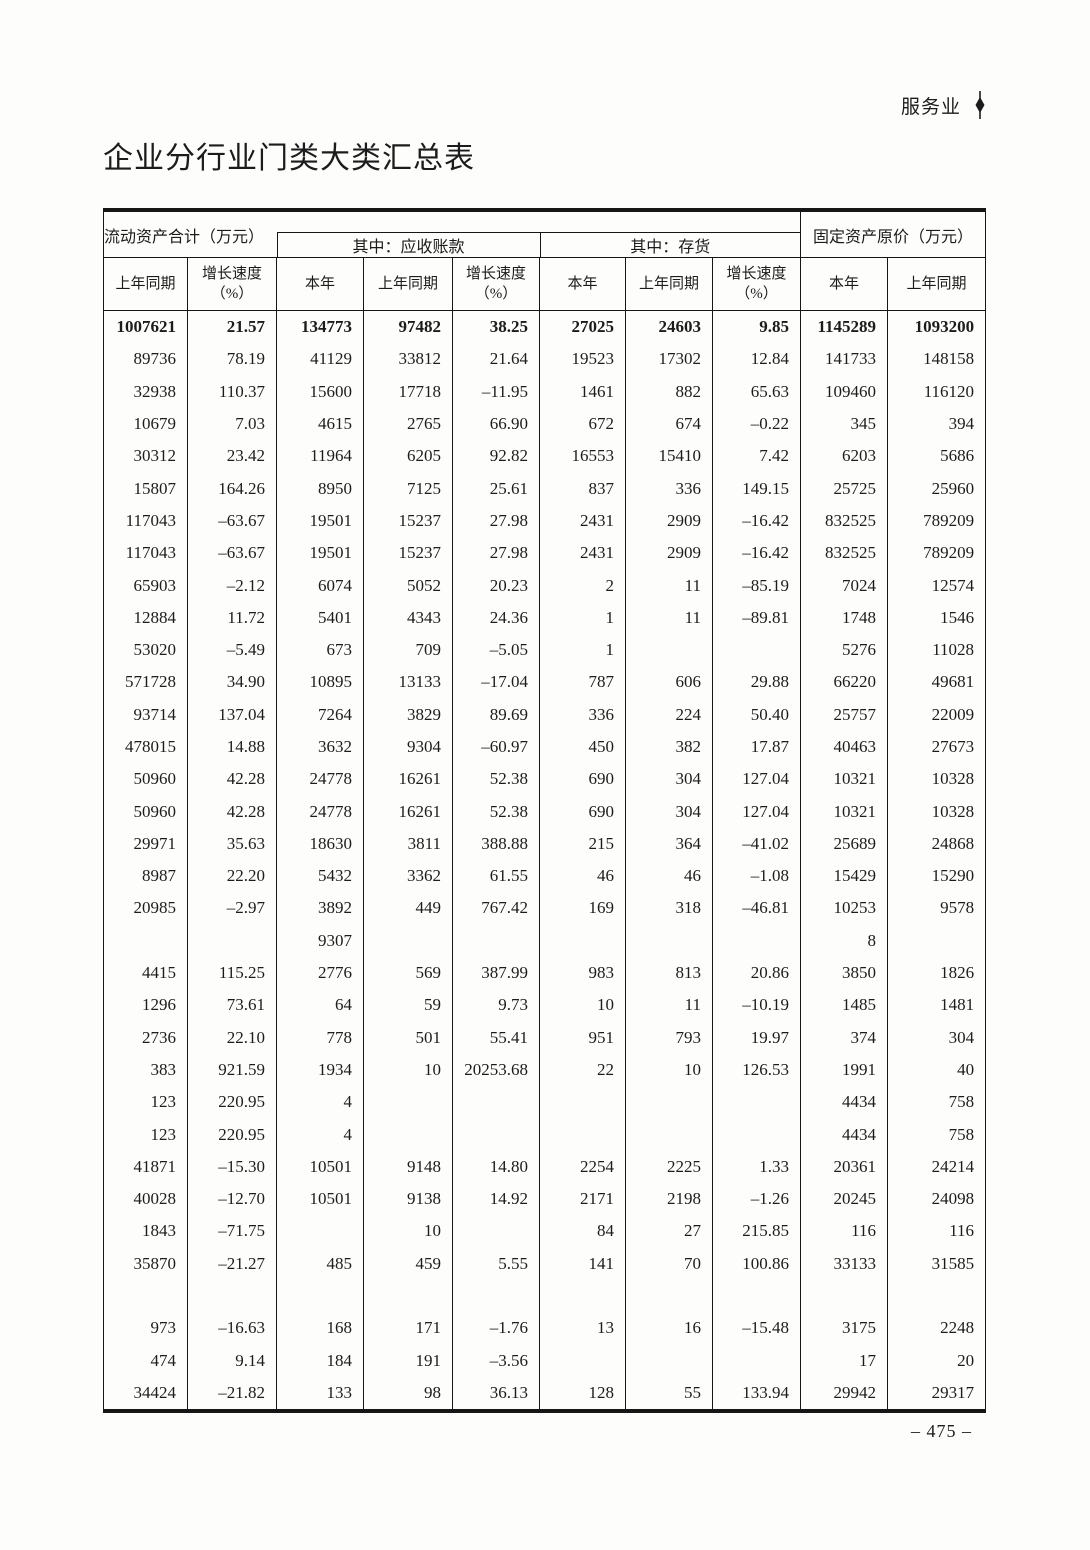 The height and width of the screenshot is (1550, 1090). I want to click on table-cell: 12.84, so click(756, 359).